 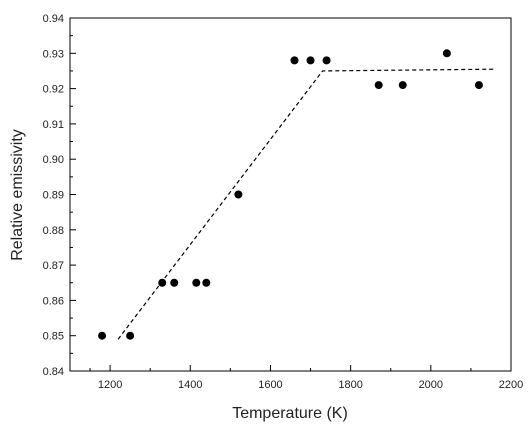 I want to click on x-axis: 1200 1400 1600 1800 2000 2200, so click(x=306, y=378).